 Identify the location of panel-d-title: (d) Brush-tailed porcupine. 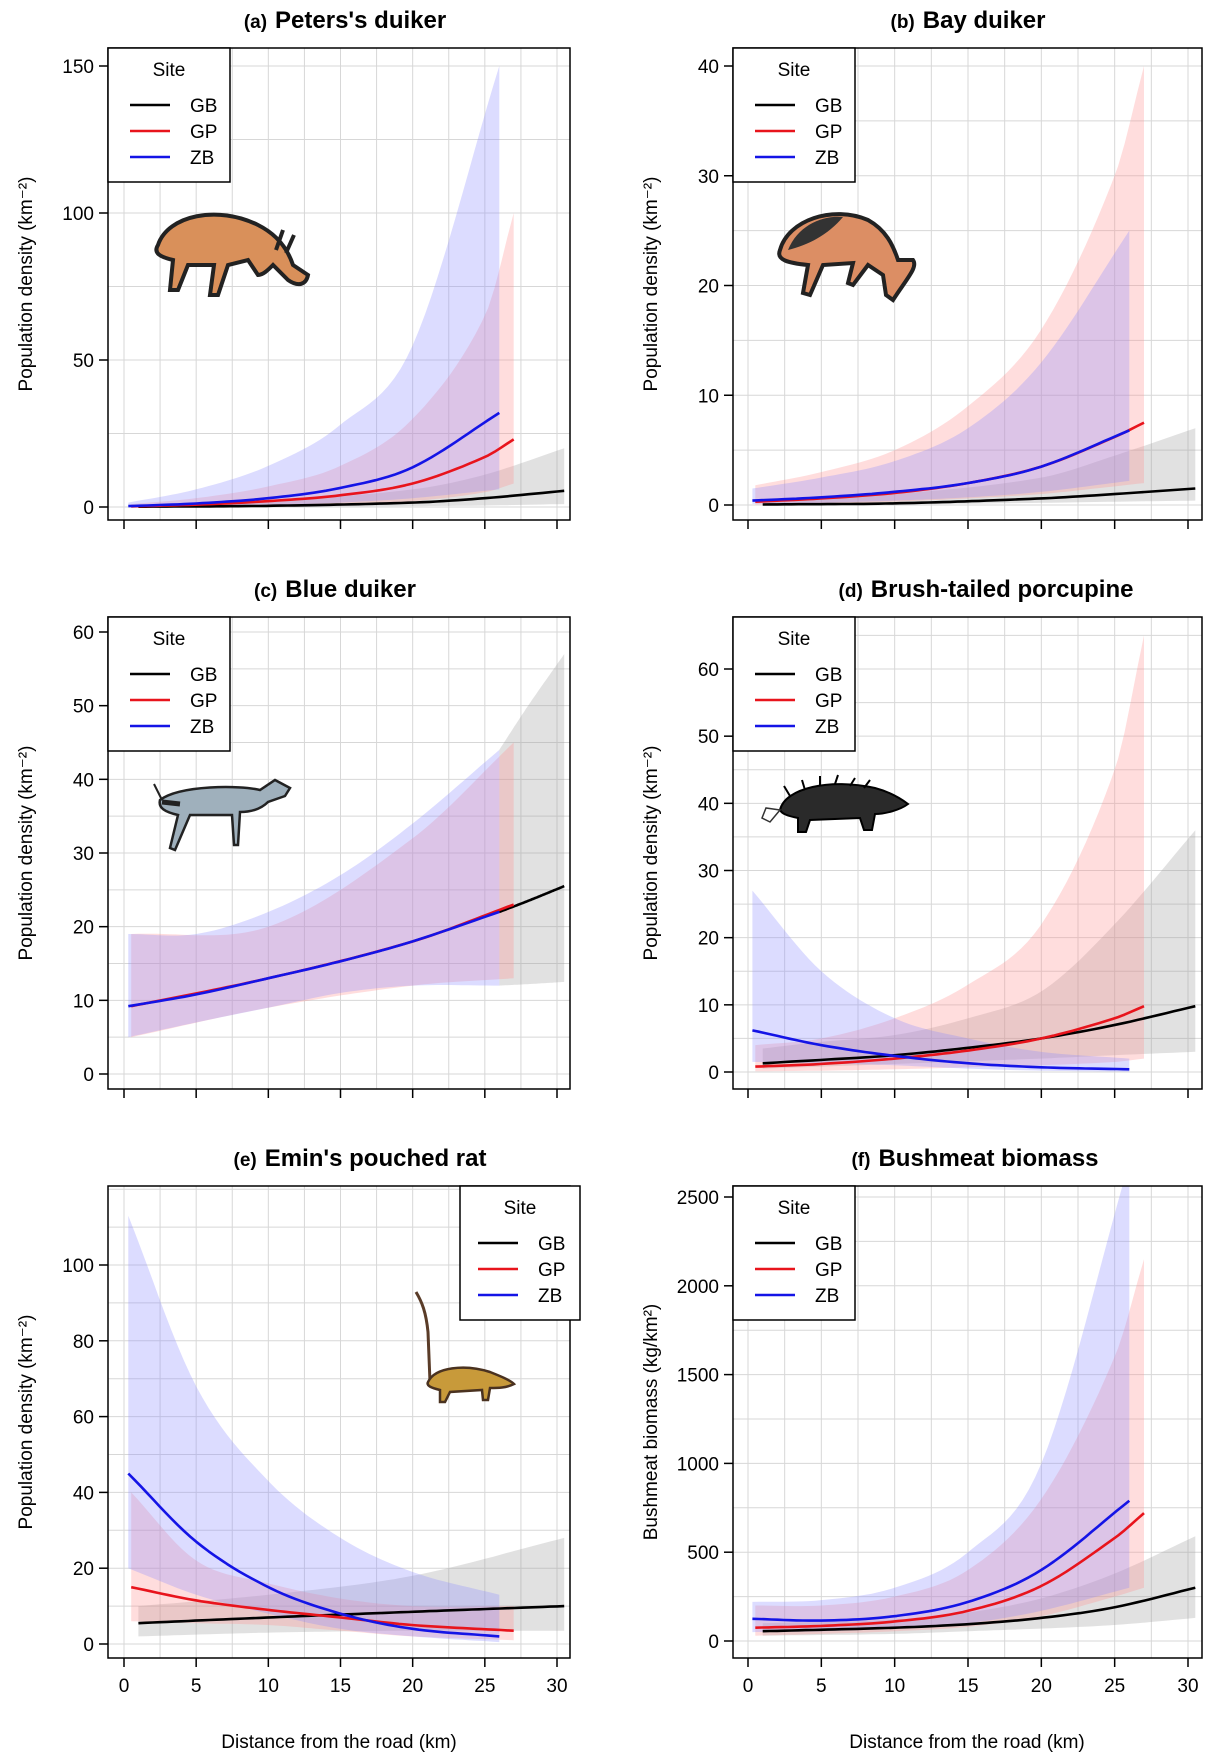
(986, 589).